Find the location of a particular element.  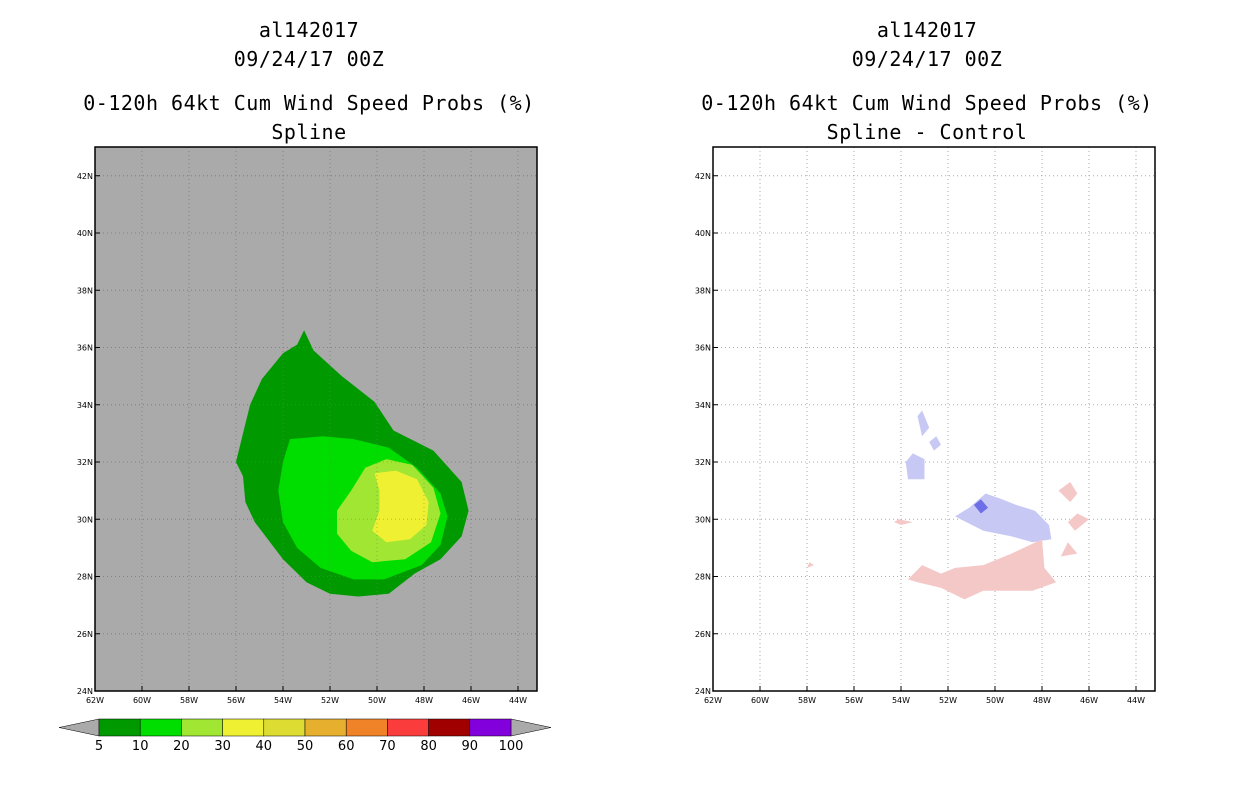

colorbar-low-arrow is located at coordinates (79, 727).